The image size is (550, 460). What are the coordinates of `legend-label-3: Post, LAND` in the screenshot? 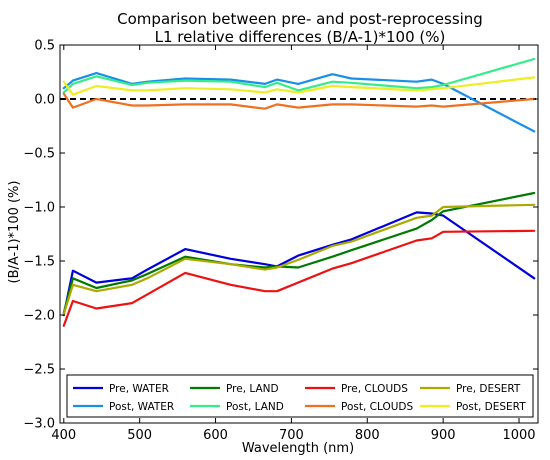 It's located at (255, 407).